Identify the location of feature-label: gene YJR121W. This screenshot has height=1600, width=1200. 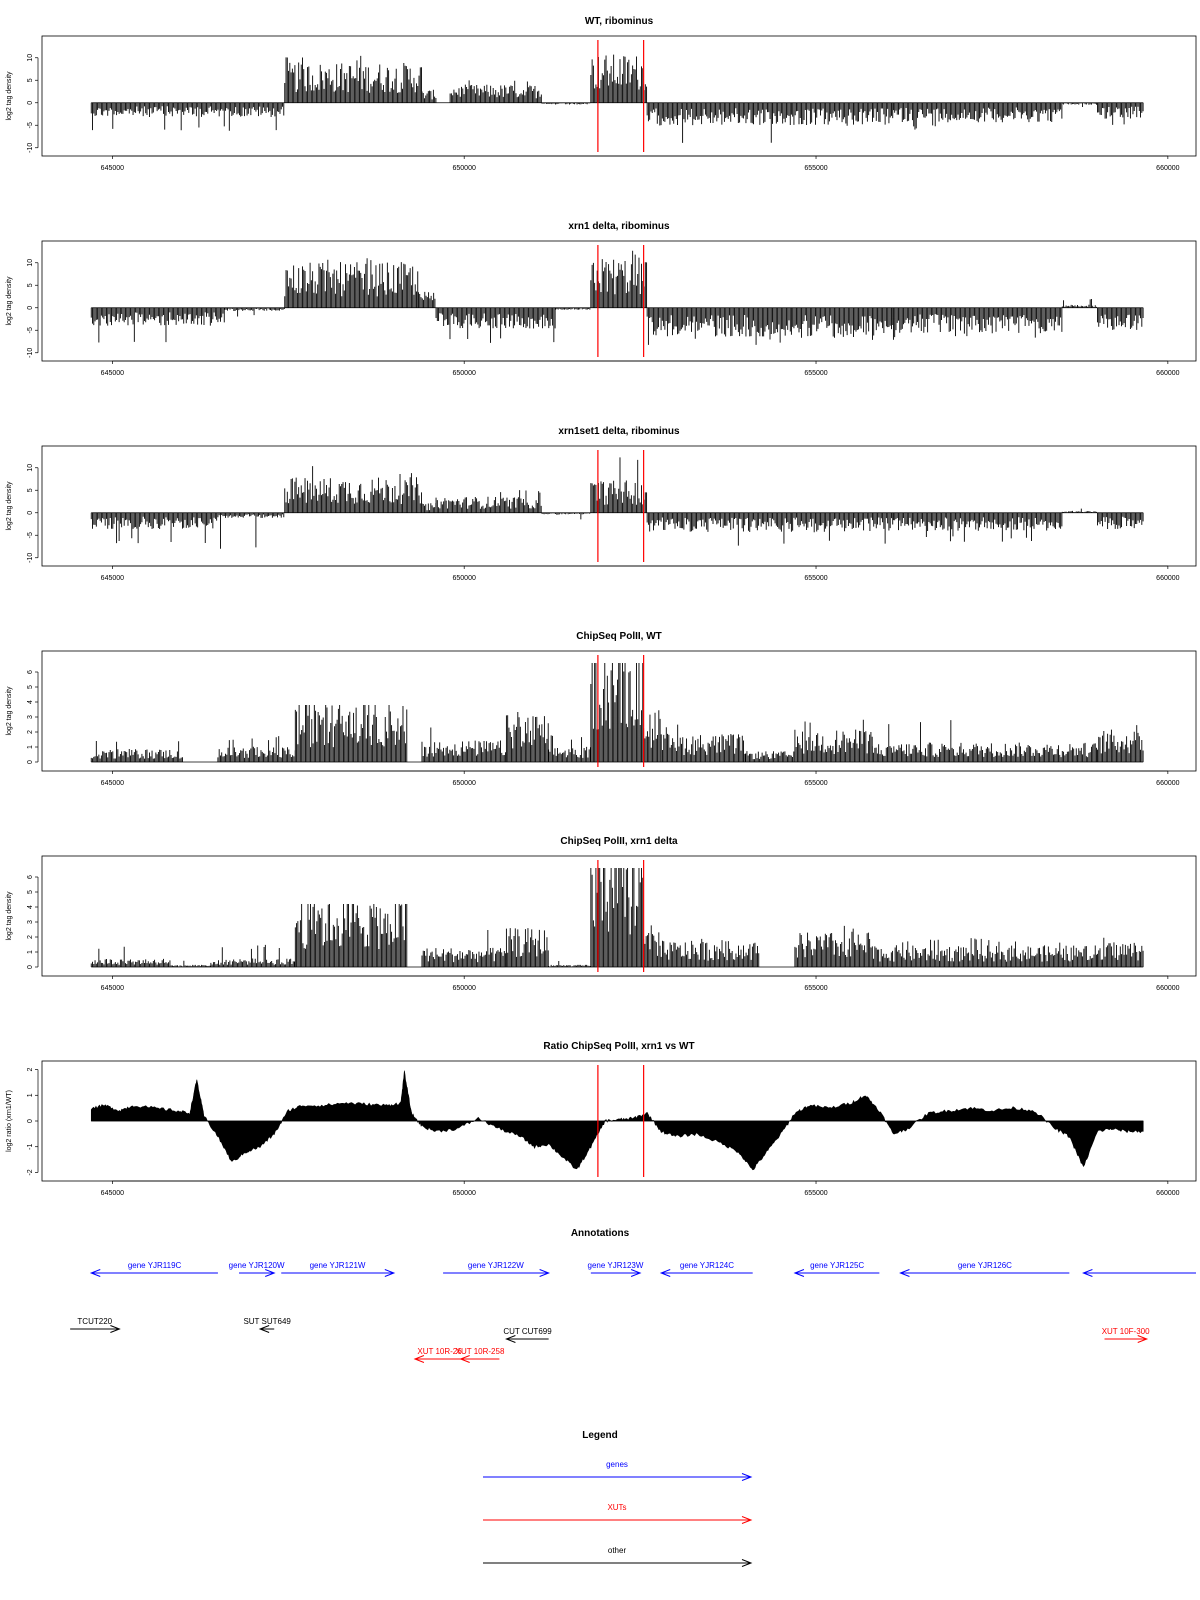
(338, 1265).